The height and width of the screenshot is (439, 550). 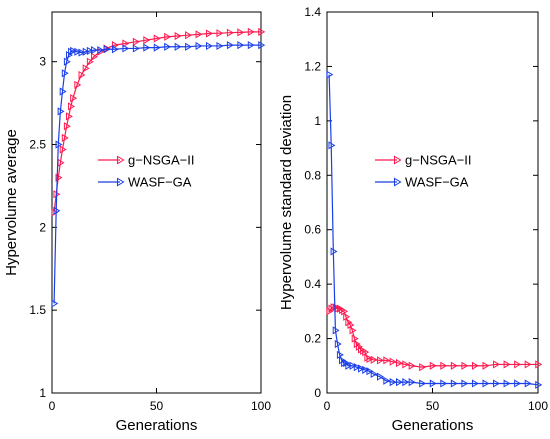 I want to click on left-legend-entry-1: WASF−GA, so click(x=145, y=182).